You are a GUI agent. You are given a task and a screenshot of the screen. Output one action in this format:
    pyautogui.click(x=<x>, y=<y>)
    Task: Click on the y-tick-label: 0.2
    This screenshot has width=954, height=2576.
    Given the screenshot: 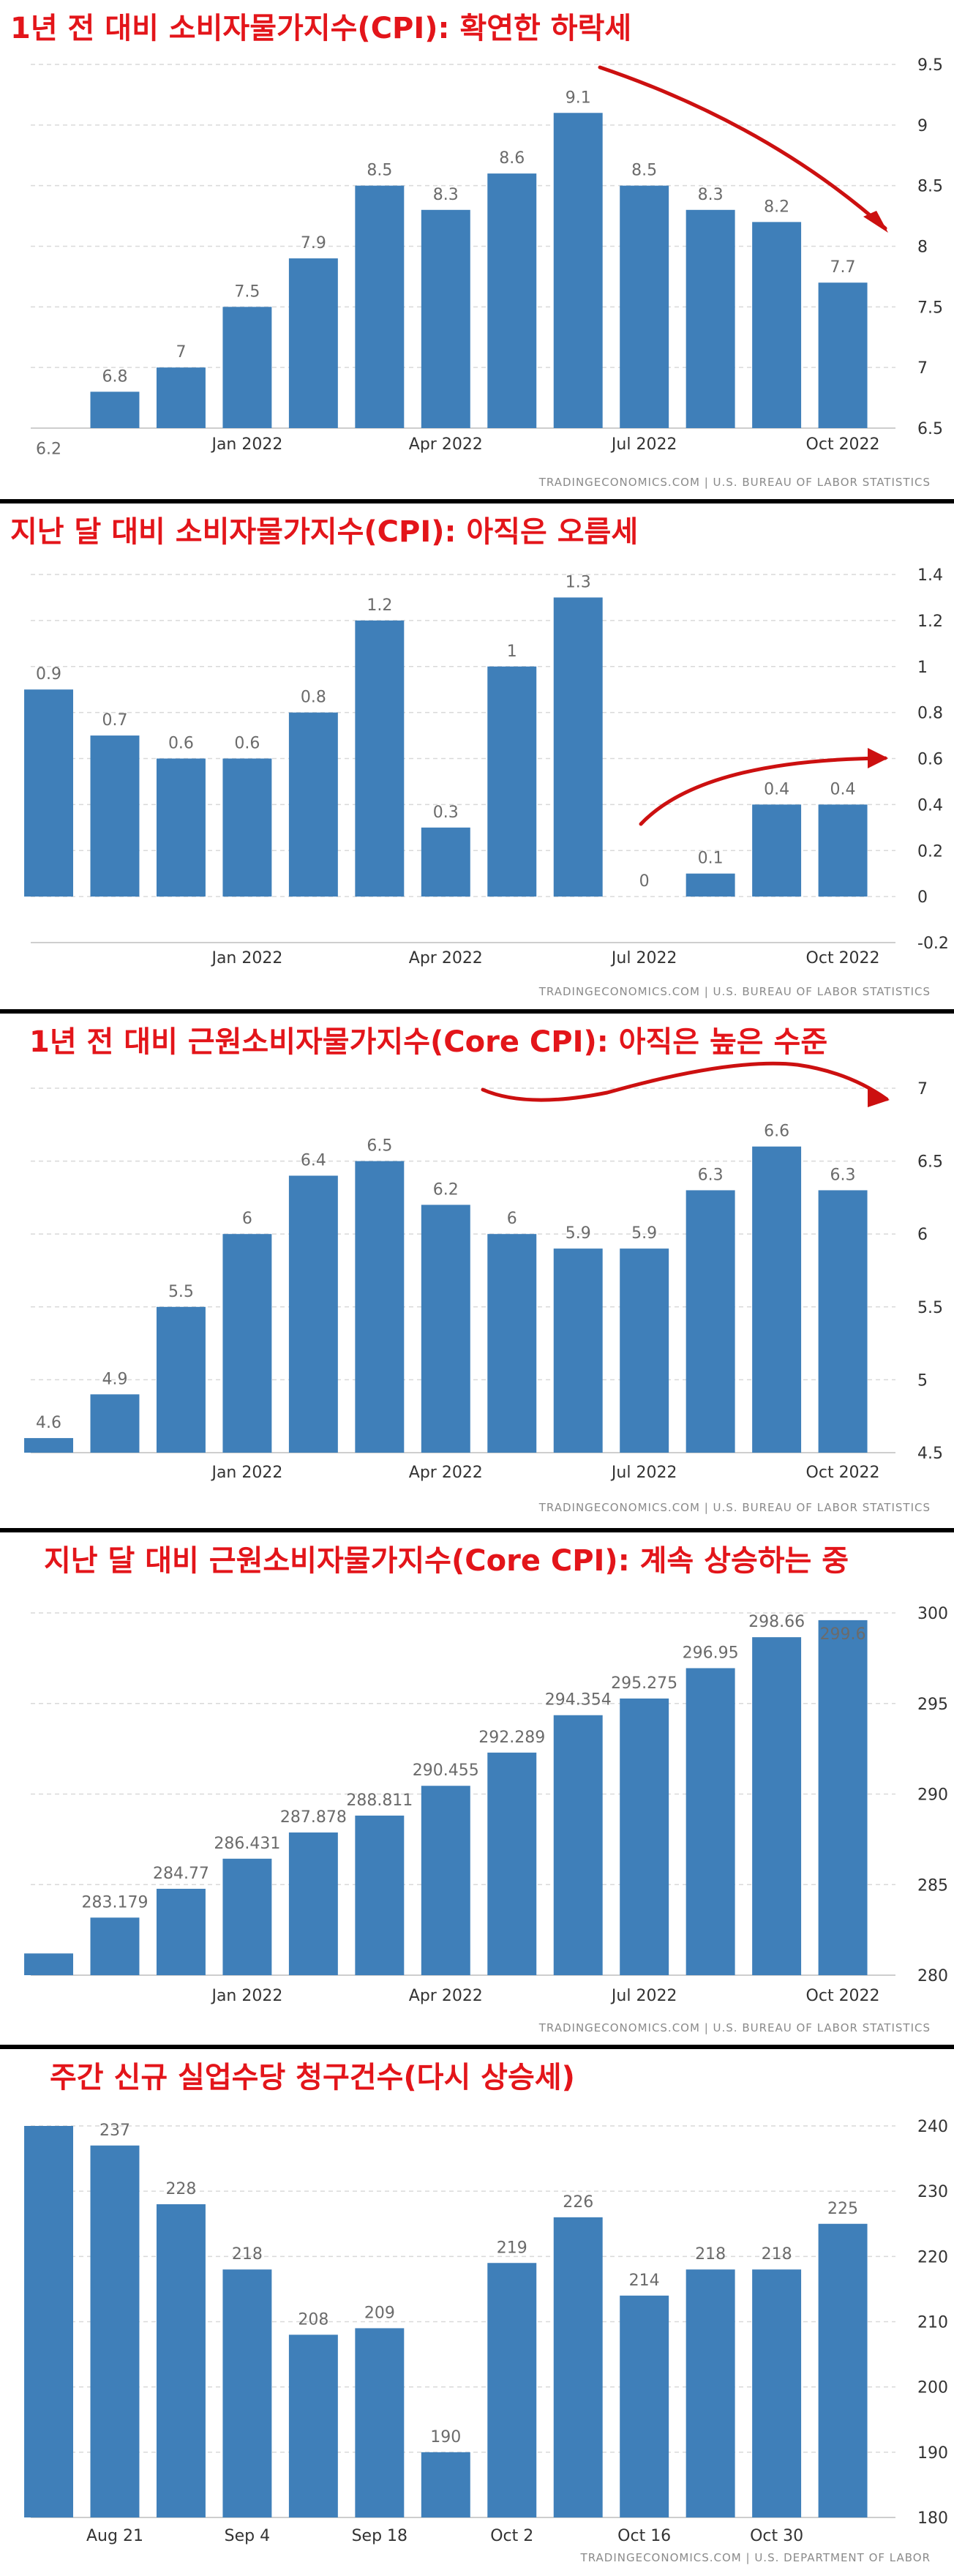 What is the action you would take?
    pyautogui.click(x=930, y=851)
    